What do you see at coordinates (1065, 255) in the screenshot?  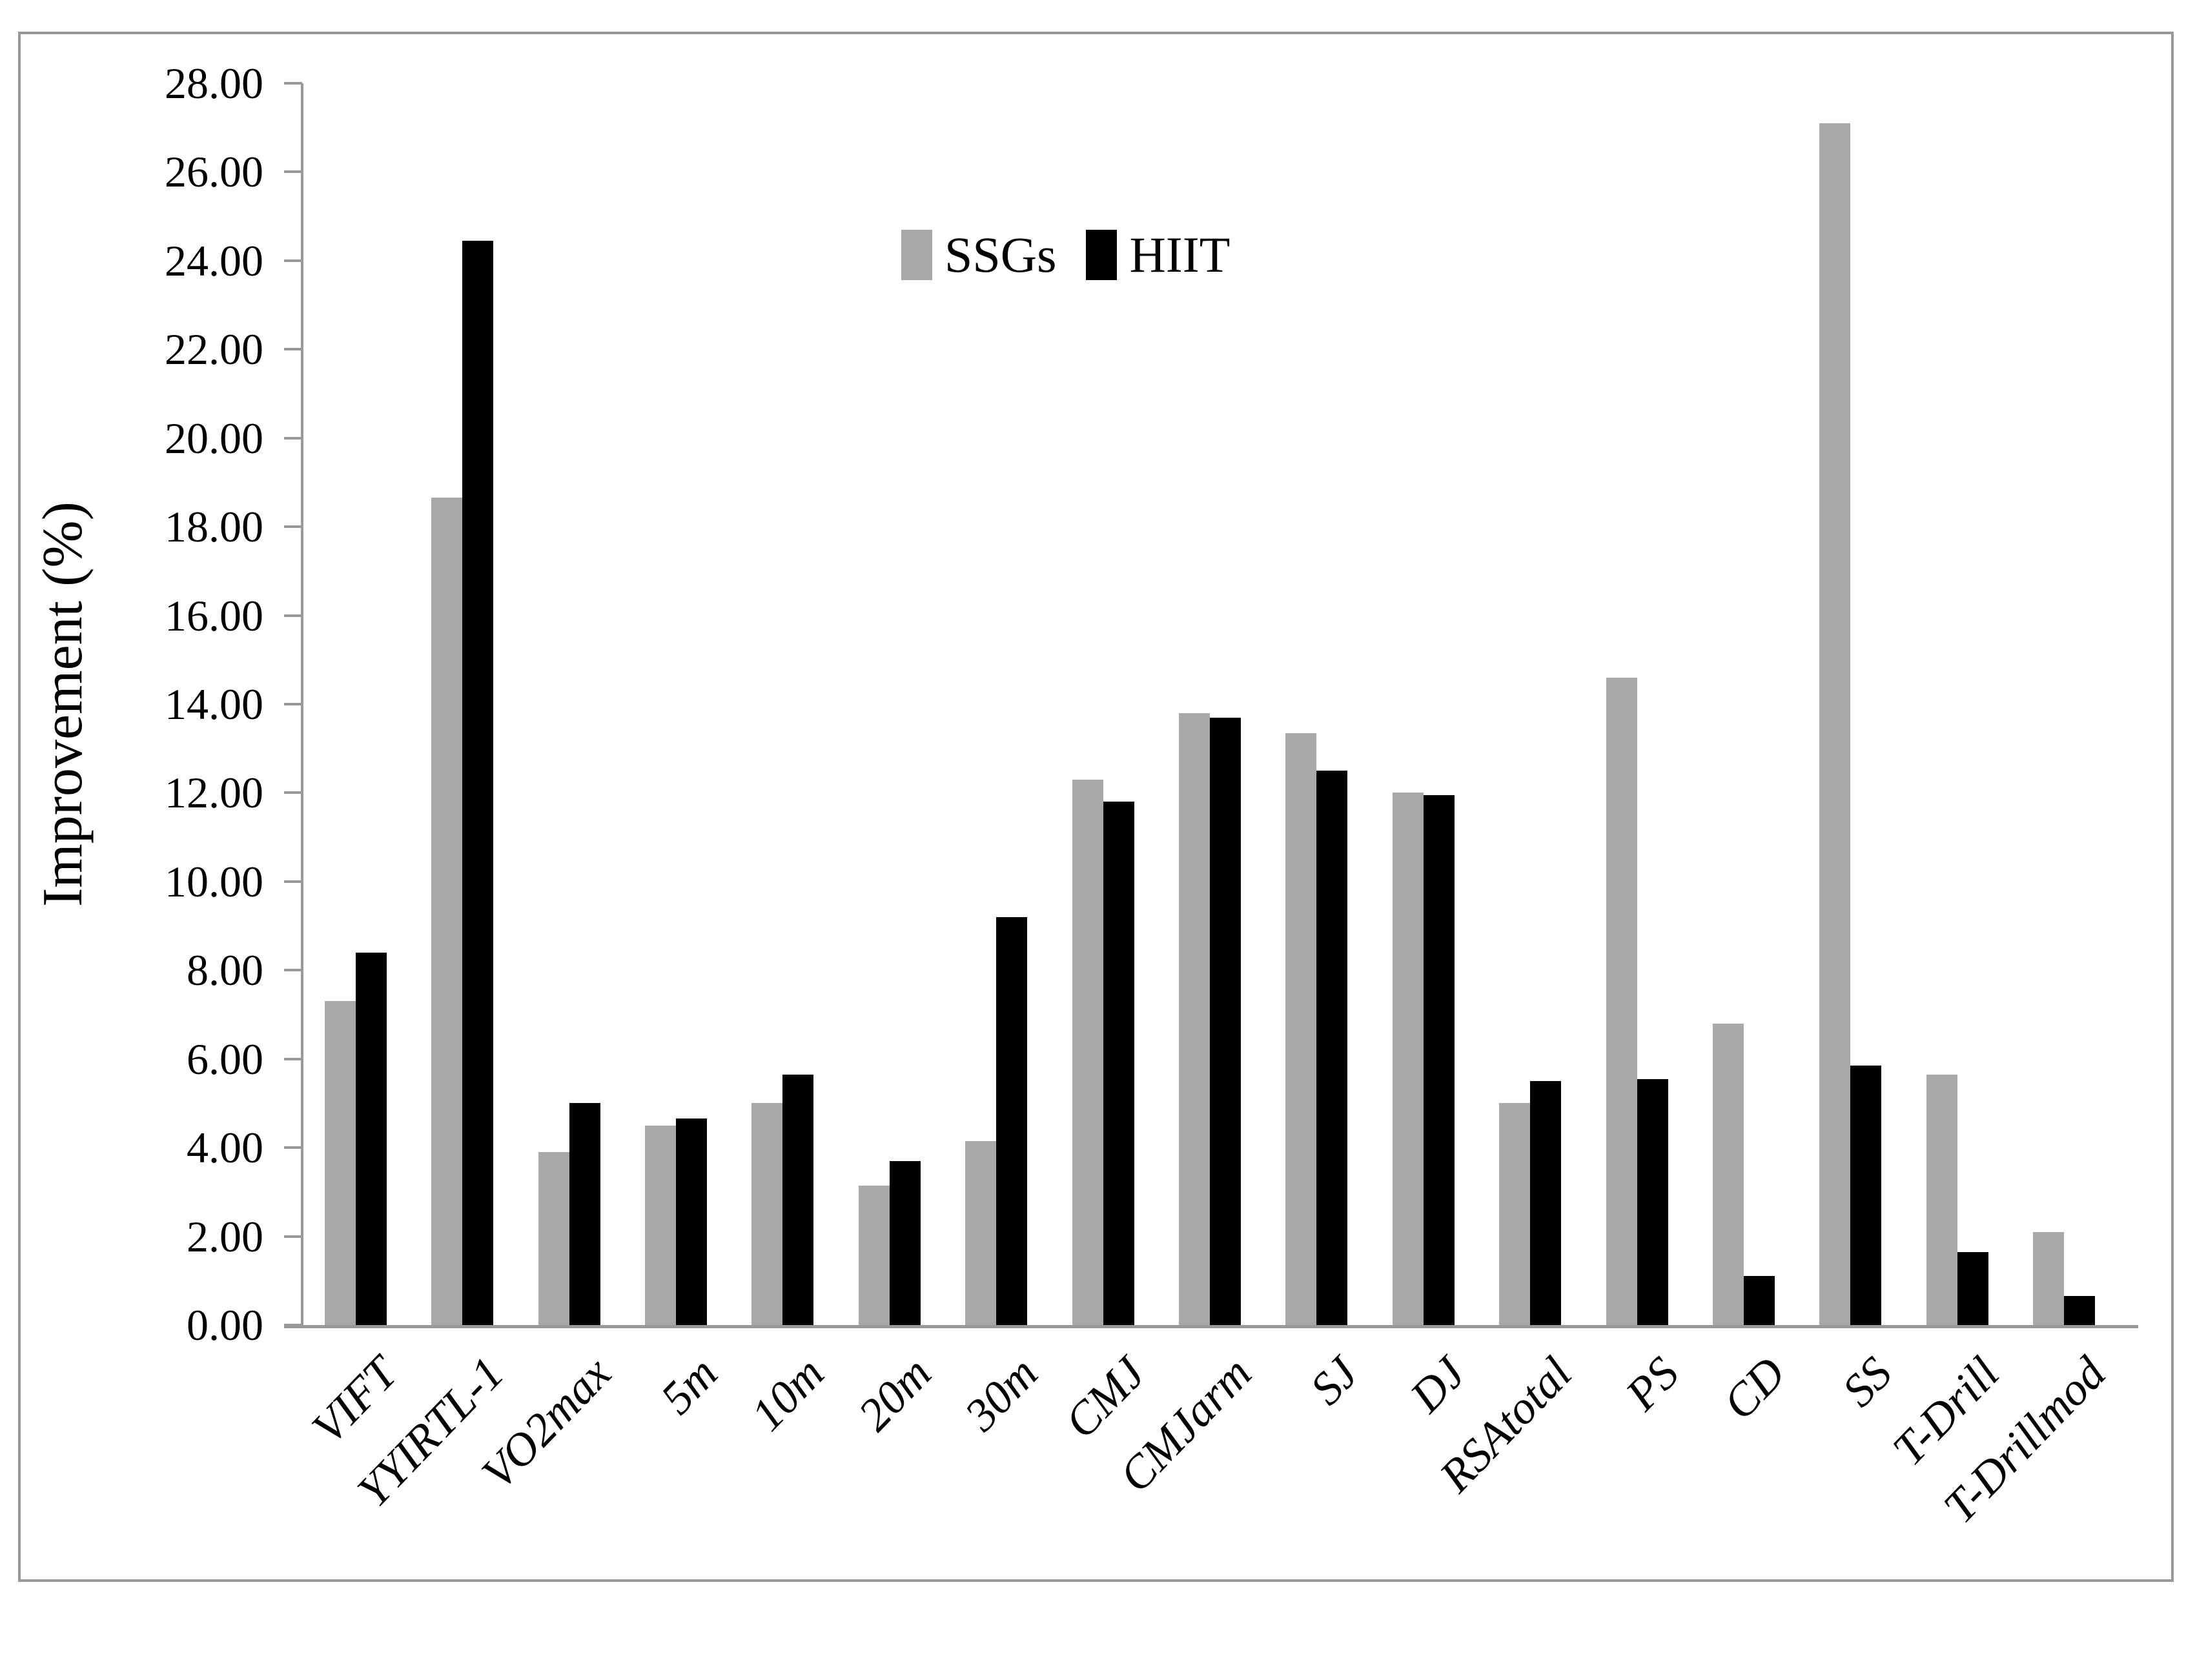 I see `legend: SSGs HIIT` at bounding box center [1065, 255].